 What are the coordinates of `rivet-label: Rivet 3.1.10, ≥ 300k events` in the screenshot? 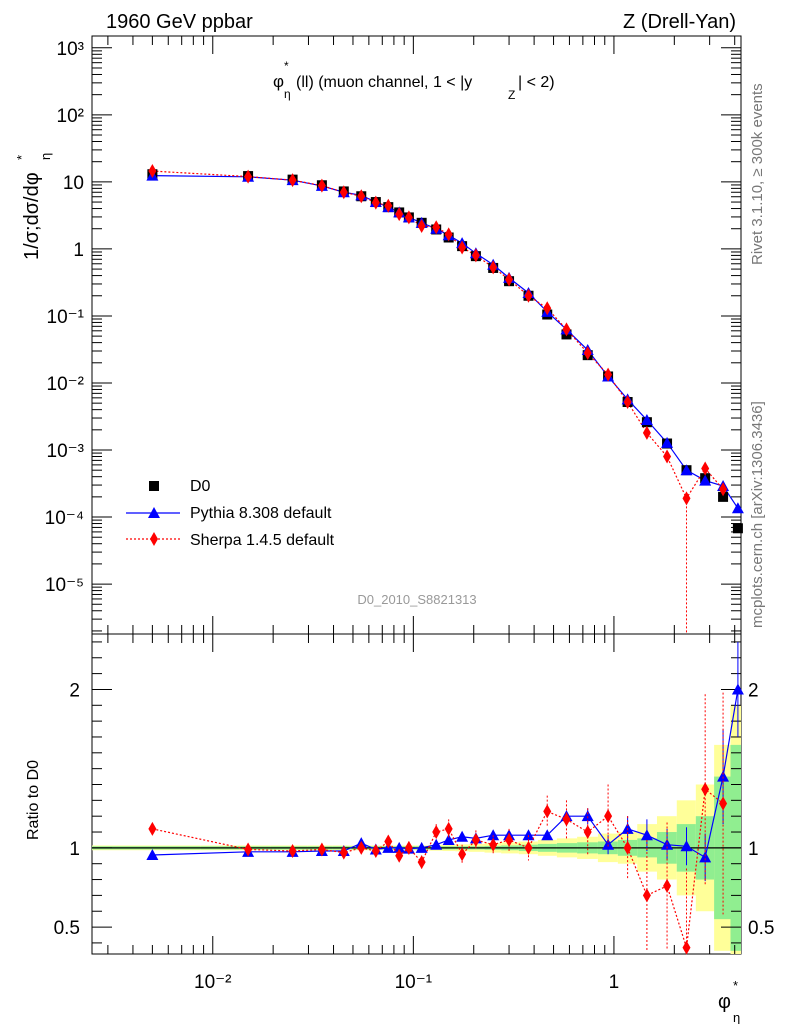 It's located at (757, 174).